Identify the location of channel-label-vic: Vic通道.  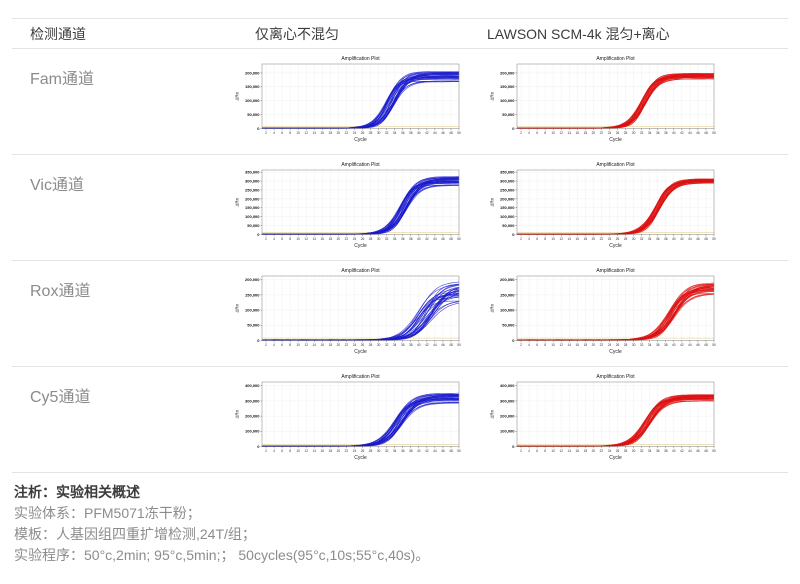
(57, 185).